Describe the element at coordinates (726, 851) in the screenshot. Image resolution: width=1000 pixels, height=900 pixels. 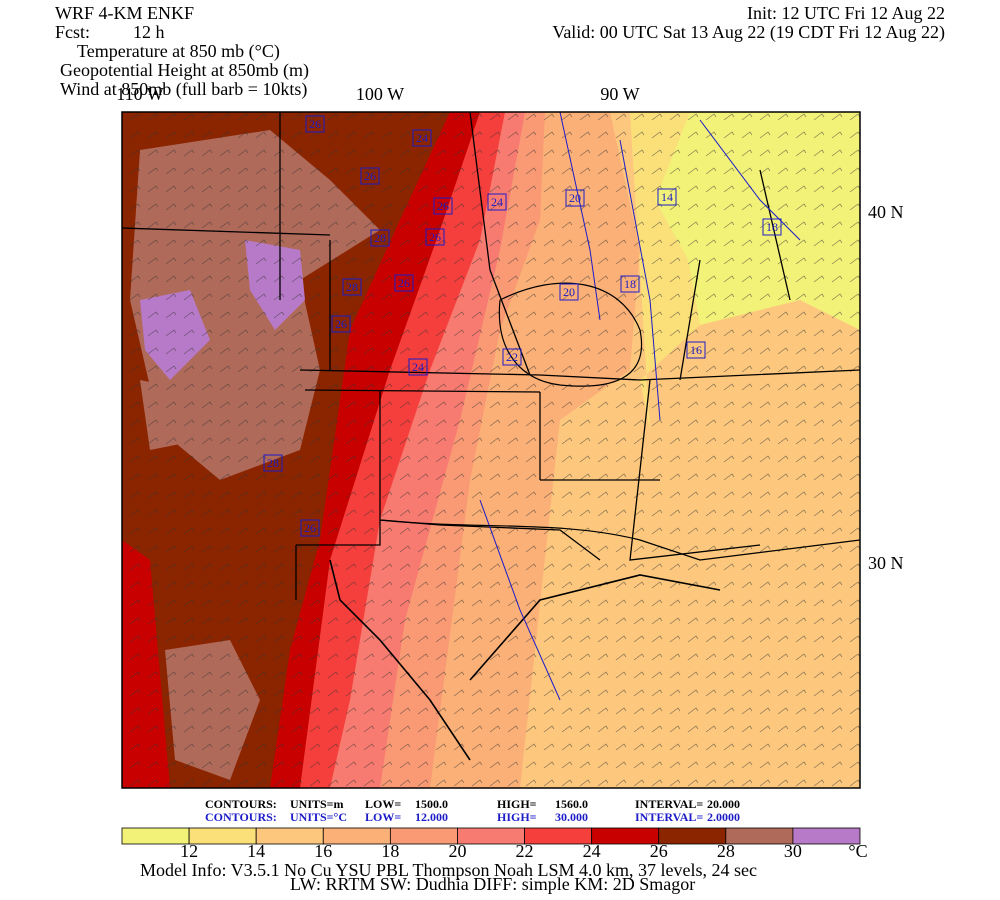
I see `colorbar-tick-label: 28` at that location.